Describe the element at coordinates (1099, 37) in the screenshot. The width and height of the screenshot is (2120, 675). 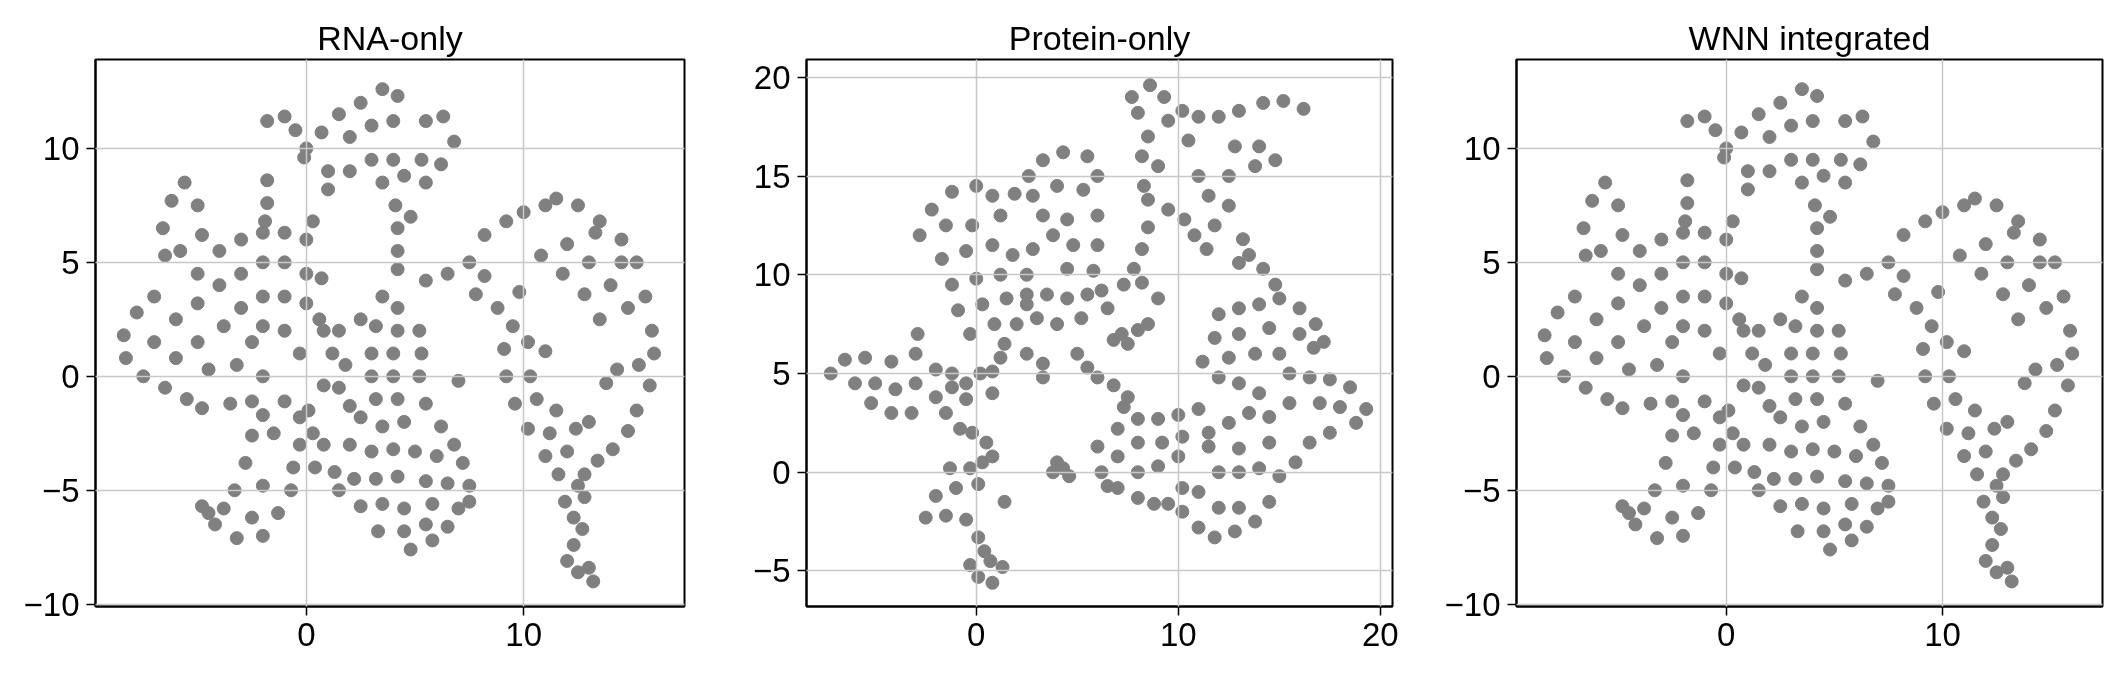
I see `chart-title: Protein-only` at that location.